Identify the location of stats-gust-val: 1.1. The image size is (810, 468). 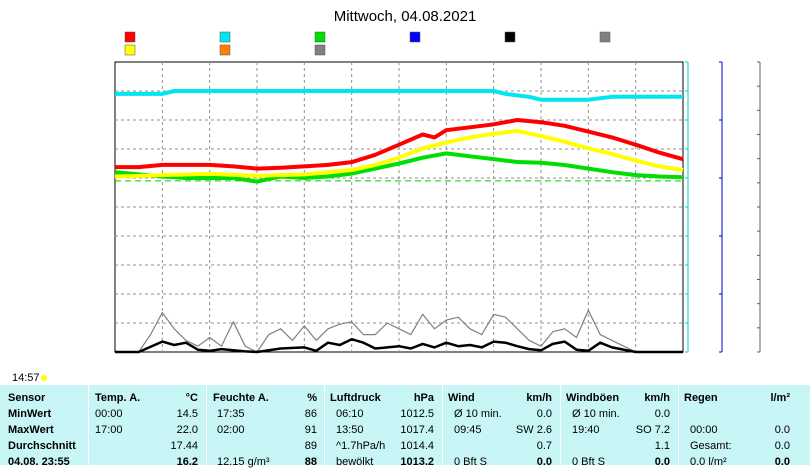
(662, 446).